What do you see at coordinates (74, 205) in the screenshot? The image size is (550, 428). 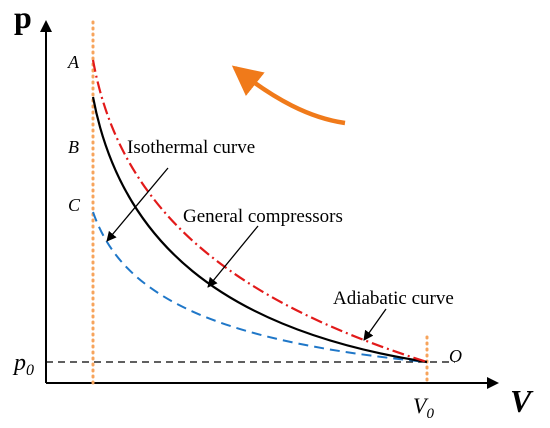 I see `point-c-label: C` at bounding box center [74, 205].